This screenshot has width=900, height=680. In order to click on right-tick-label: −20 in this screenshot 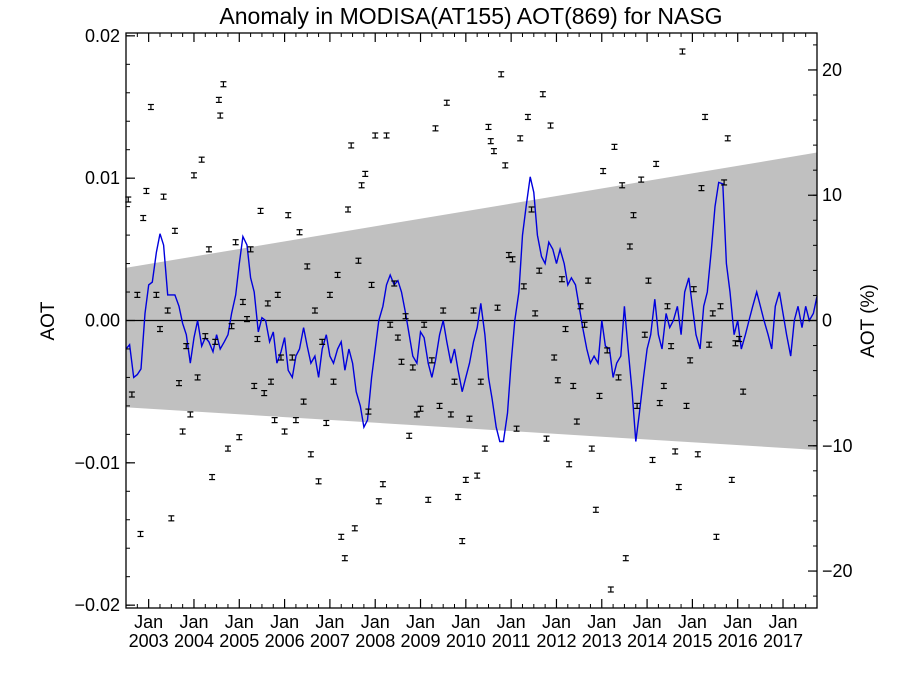, I will do `click(837, 571)`.